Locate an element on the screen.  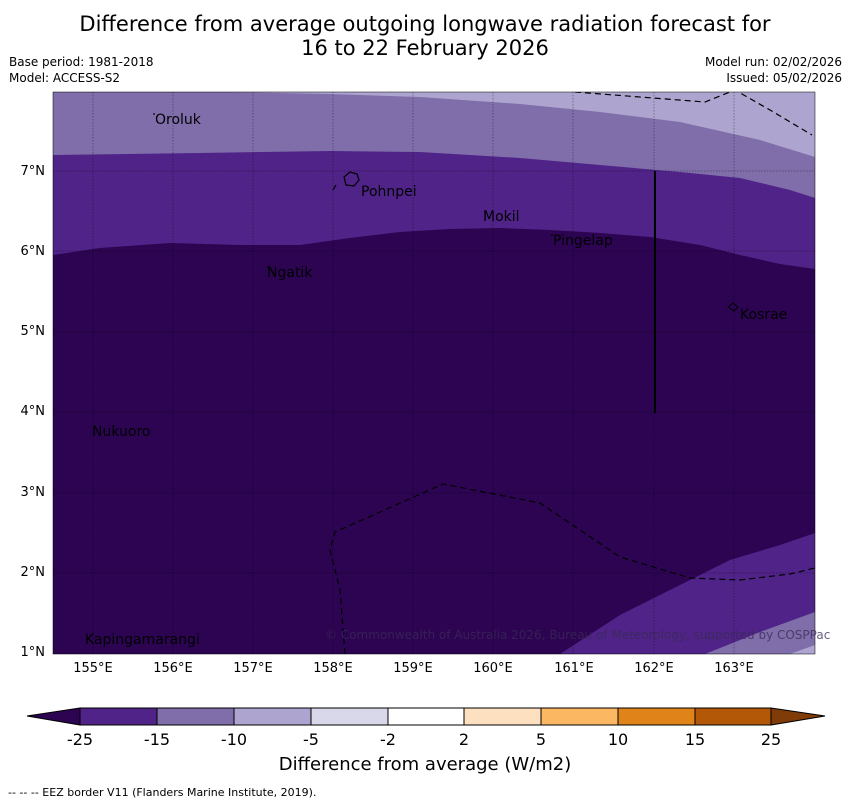
lat-label-1n: 1°N is located at coordinates (33, 652).